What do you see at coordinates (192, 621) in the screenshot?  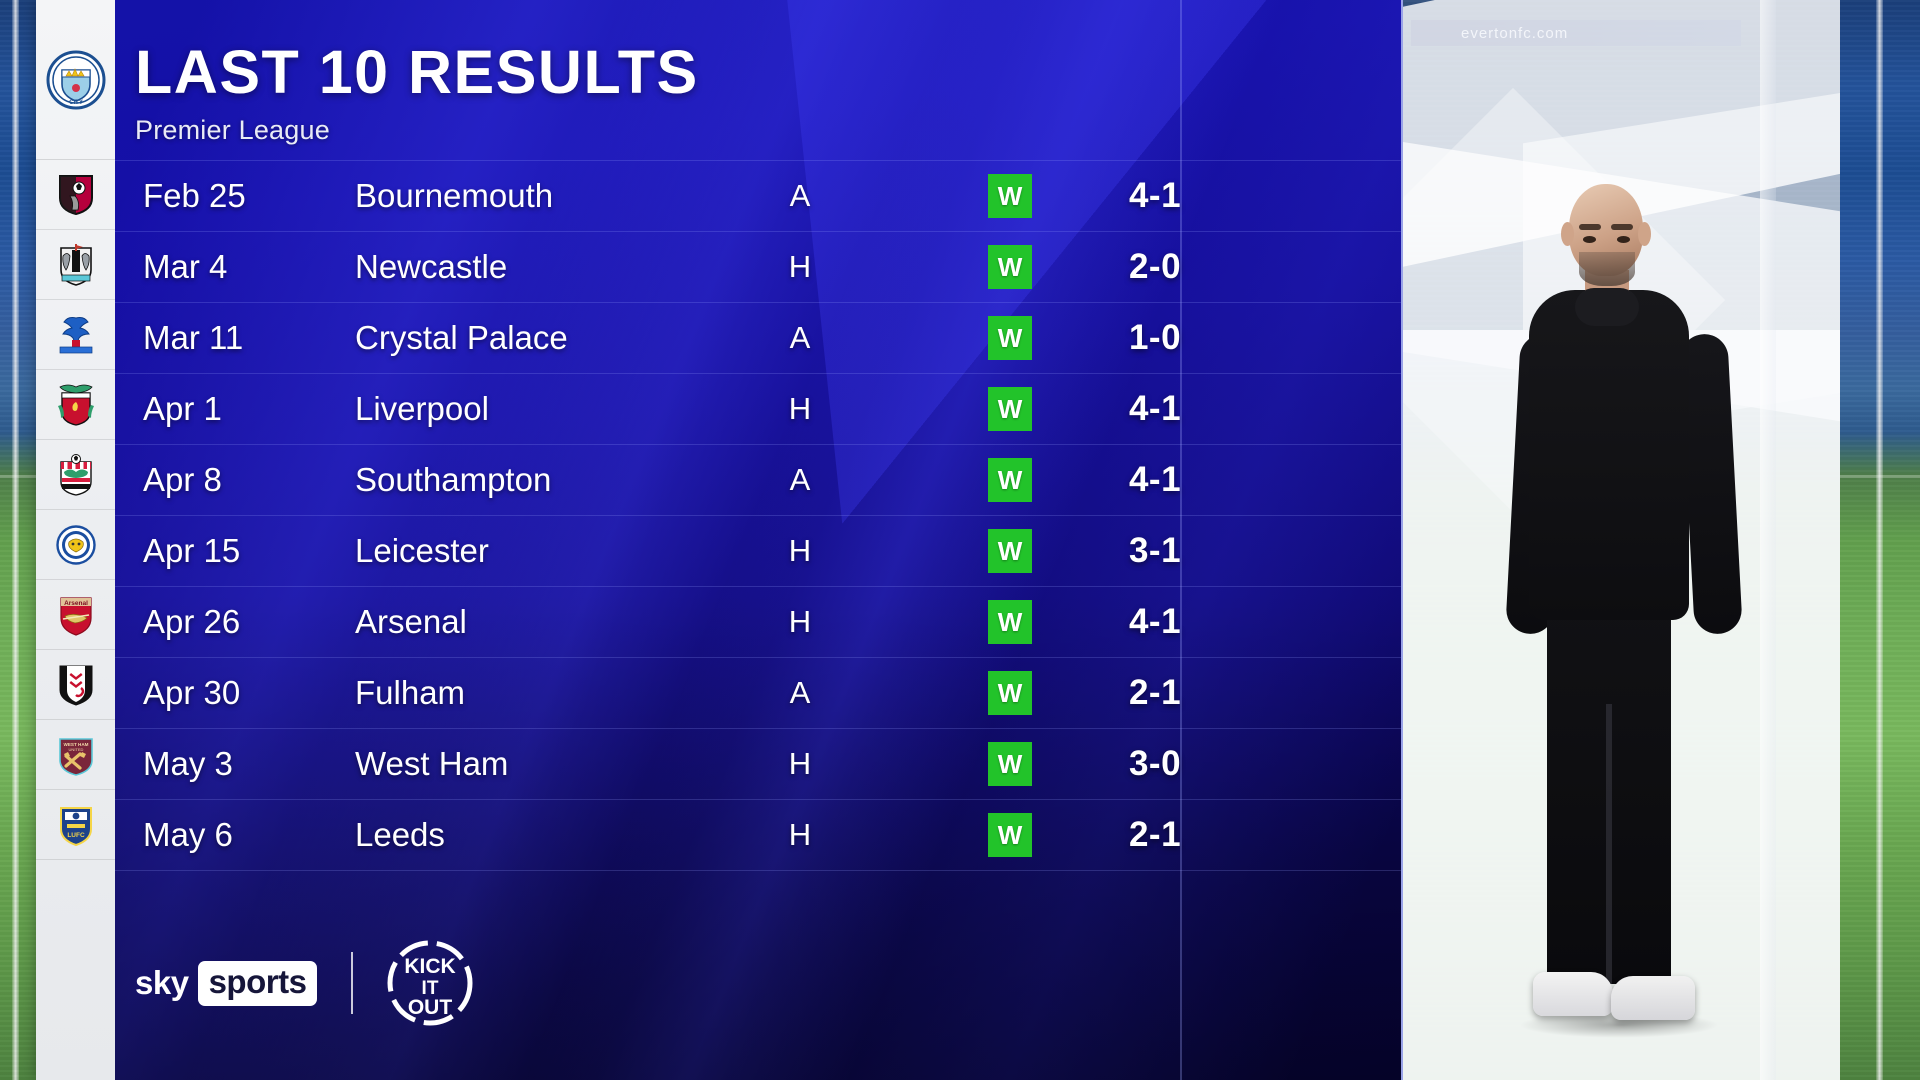 I see `cell-date: Apr 26` at bounding box center [192, 621].